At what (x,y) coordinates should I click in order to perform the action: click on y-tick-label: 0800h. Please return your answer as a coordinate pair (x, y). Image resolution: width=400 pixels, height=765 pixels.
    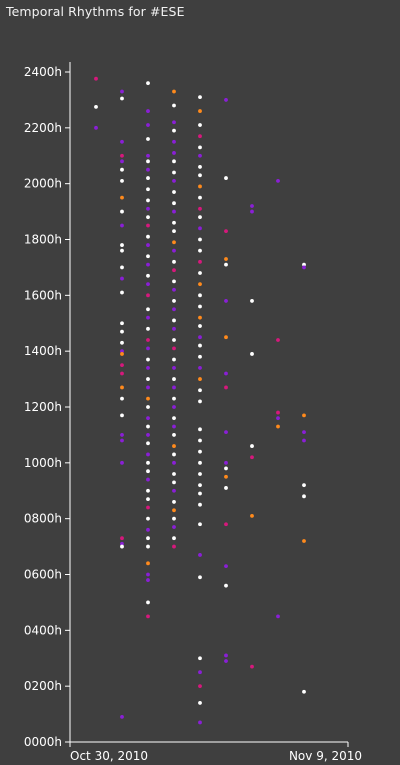
    Looking at the image, I should click on (43, 519).